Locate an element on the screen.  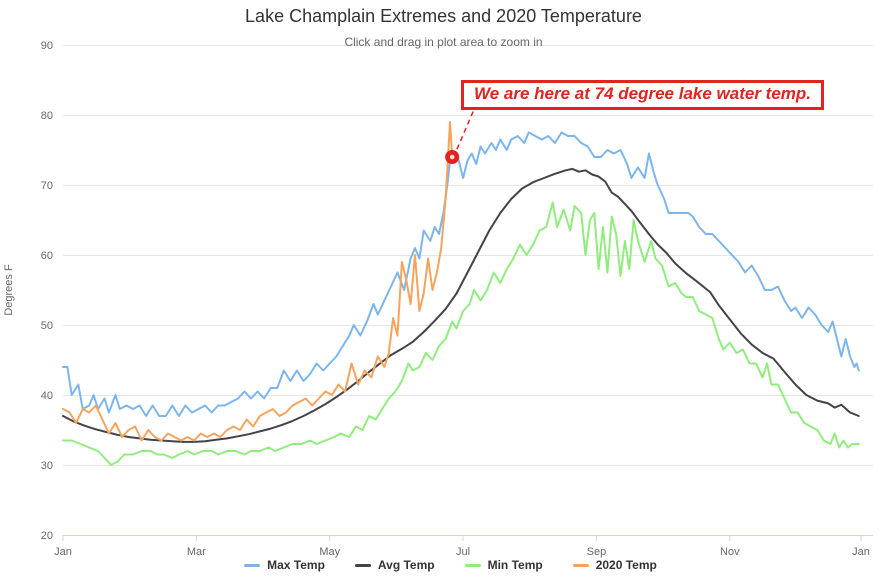
legend-item-min-temp: Min Temp is located at coordinates (503, 565).